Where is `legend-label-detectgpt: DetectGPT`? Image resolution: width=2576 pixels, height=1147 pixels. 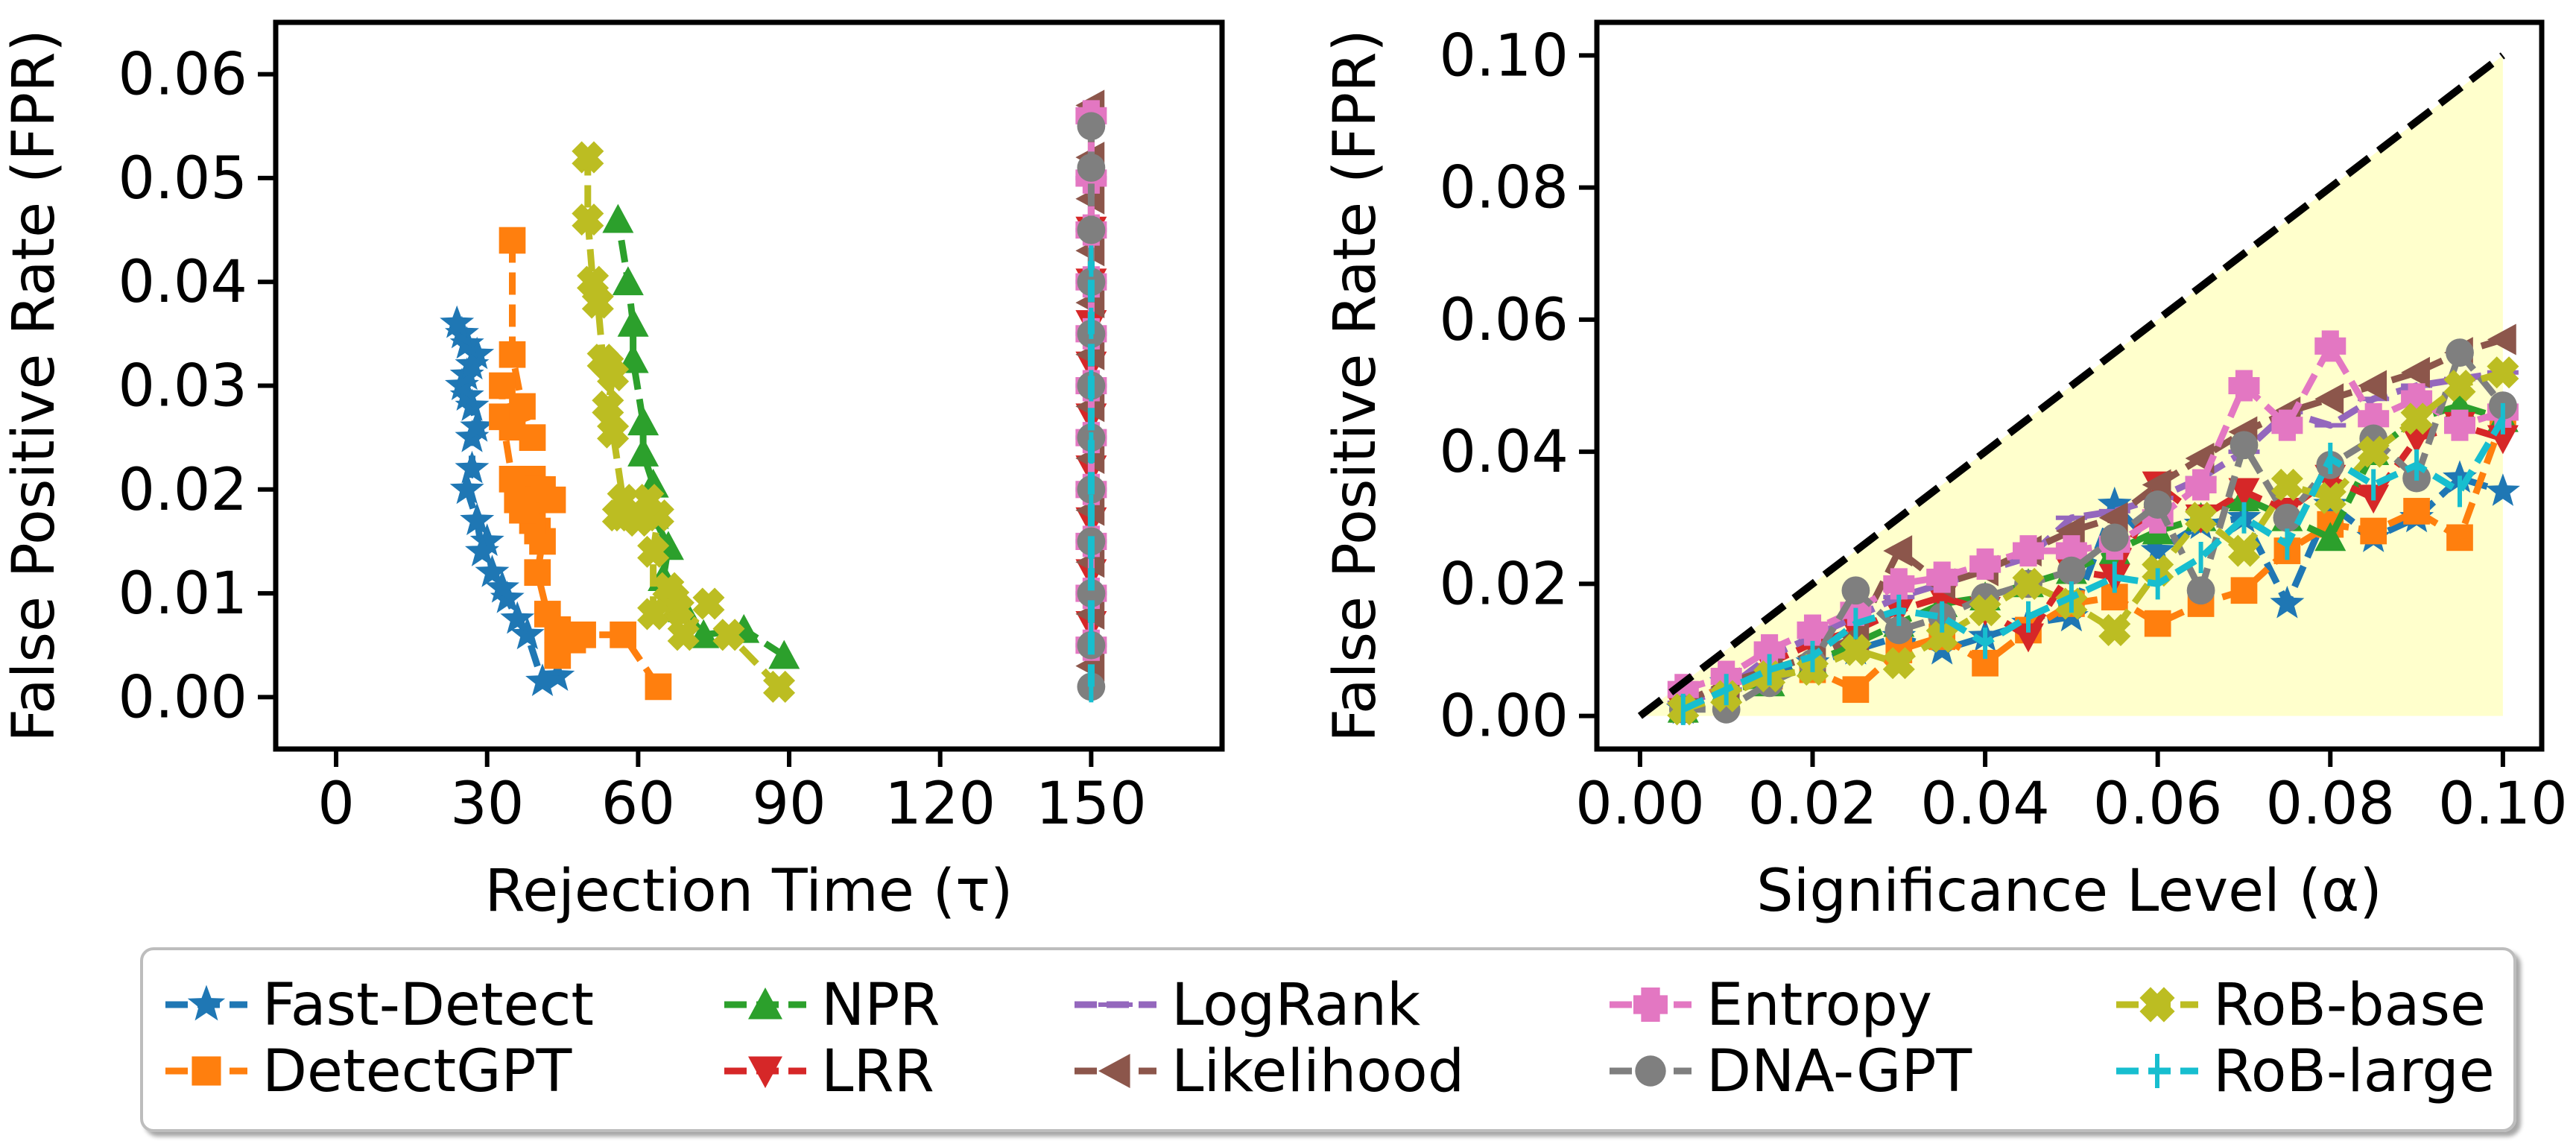
legend-label-detectgpt: DetectGPT is located at coordinates (417, 1071).